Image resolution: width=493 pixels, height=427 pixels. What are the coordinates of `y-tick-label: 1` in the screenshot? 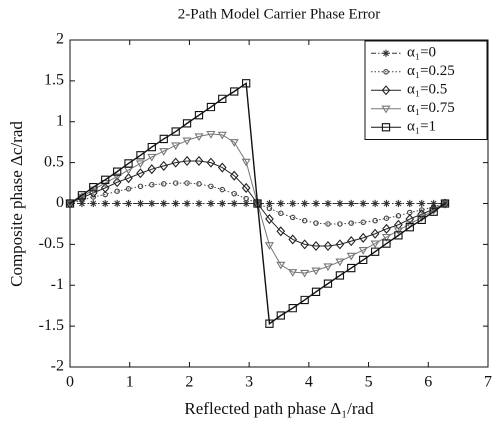 It's located at (60, 120).